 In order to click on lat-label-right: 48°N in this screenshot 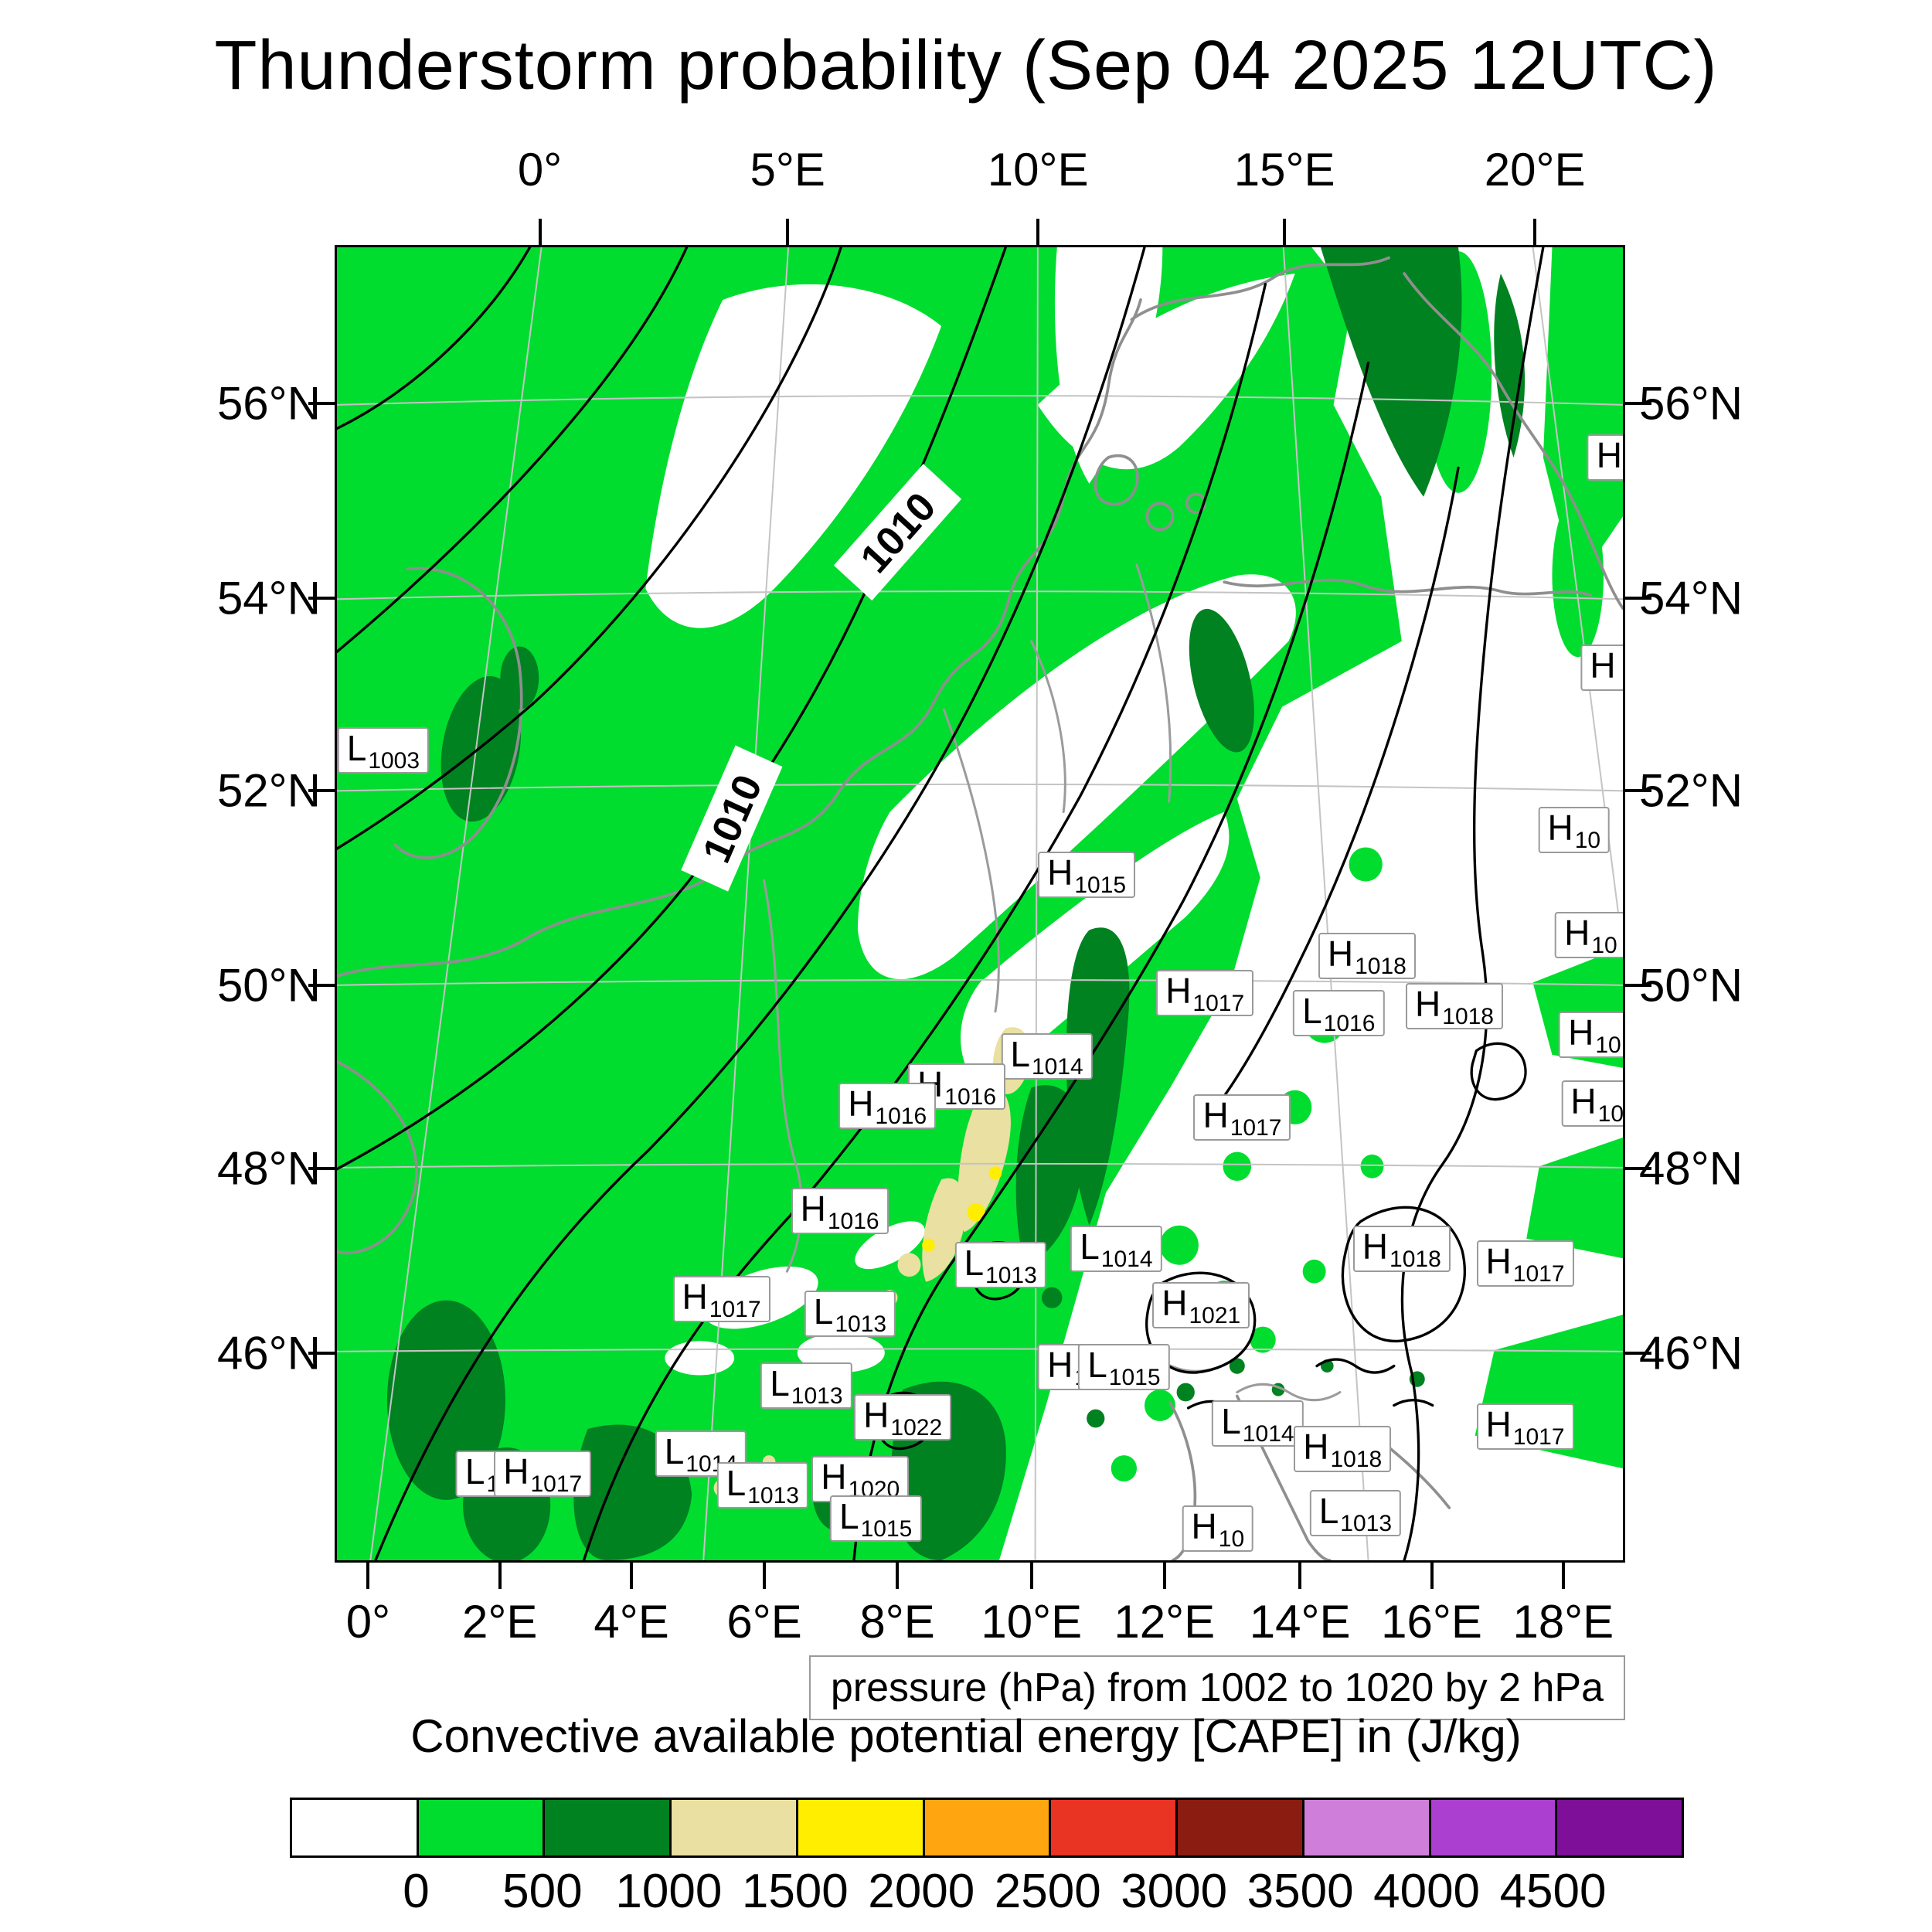, I will do `click(1691, 1169)`.